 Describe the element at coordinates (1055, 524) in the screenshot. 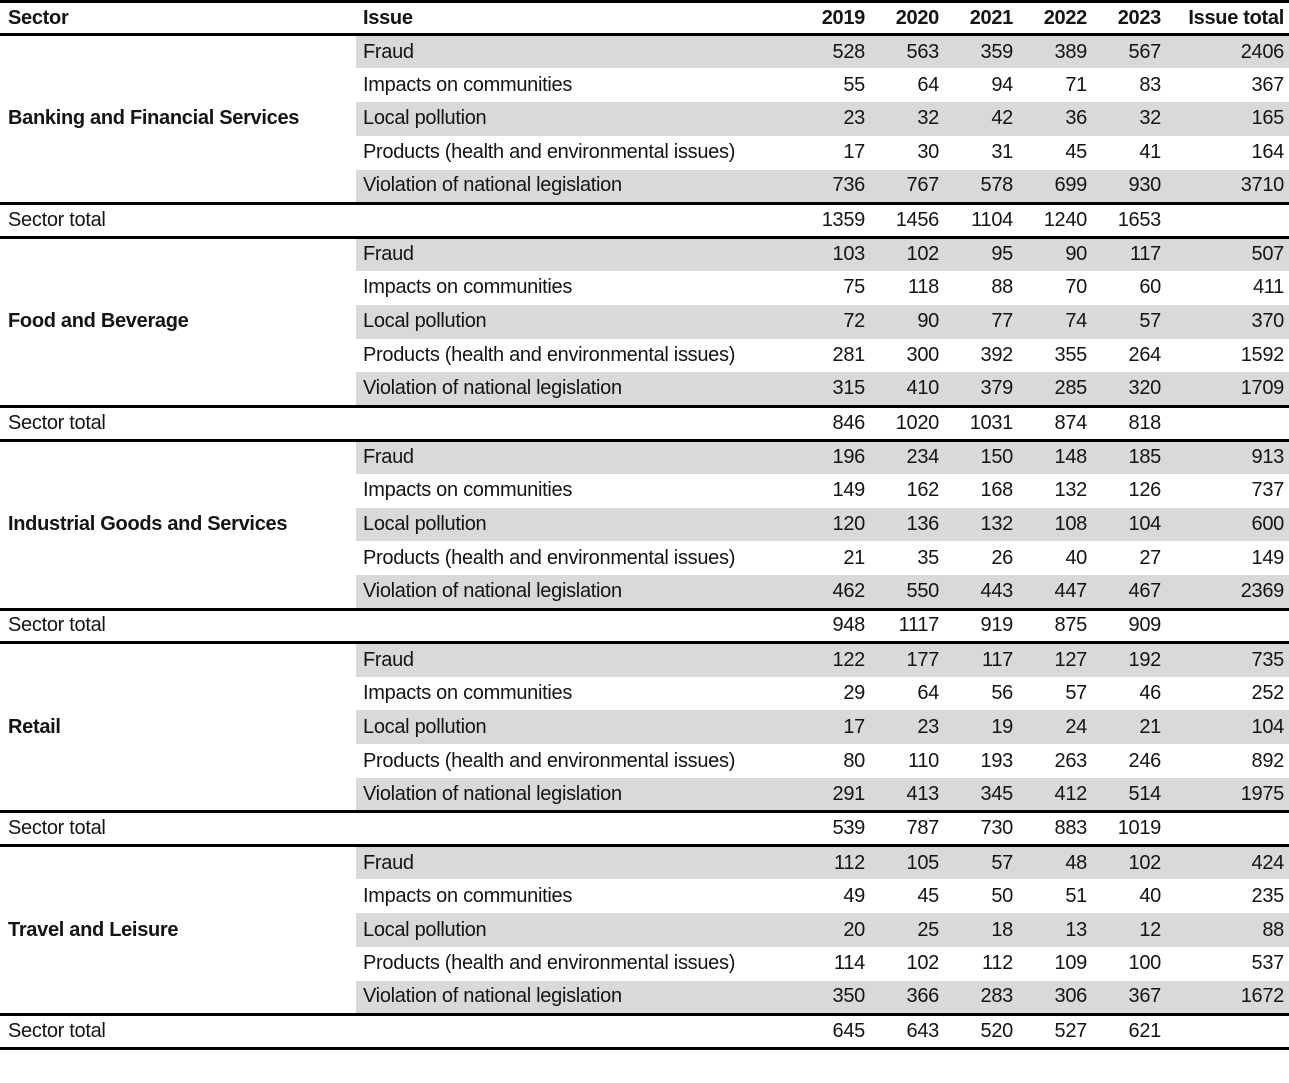

I see `value-2022: 108` at that location.